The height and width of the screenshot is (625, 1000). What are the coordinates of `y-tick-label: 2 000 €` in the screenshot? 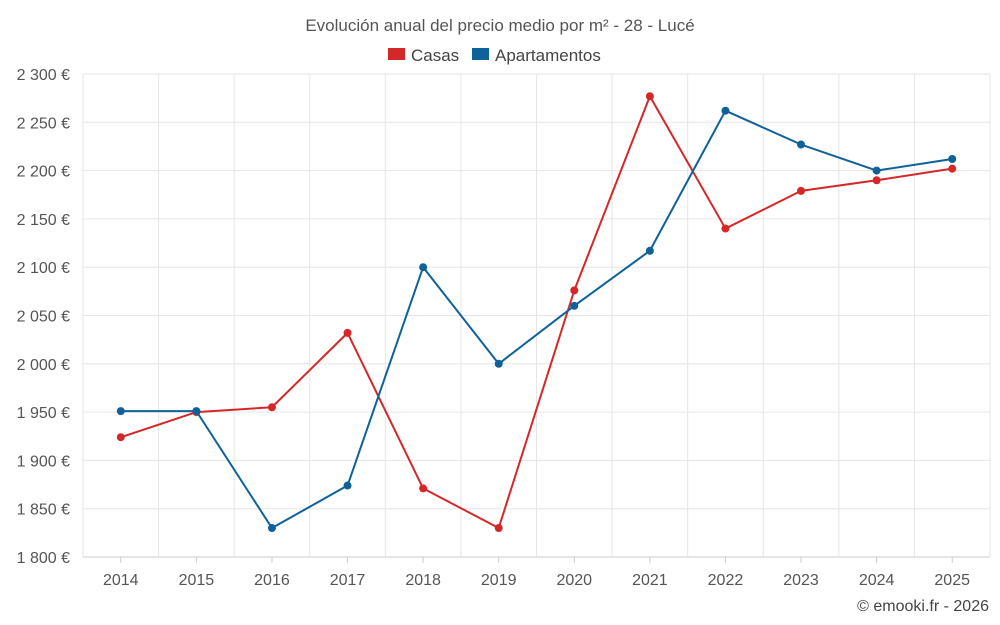 It's located at (43, 365).